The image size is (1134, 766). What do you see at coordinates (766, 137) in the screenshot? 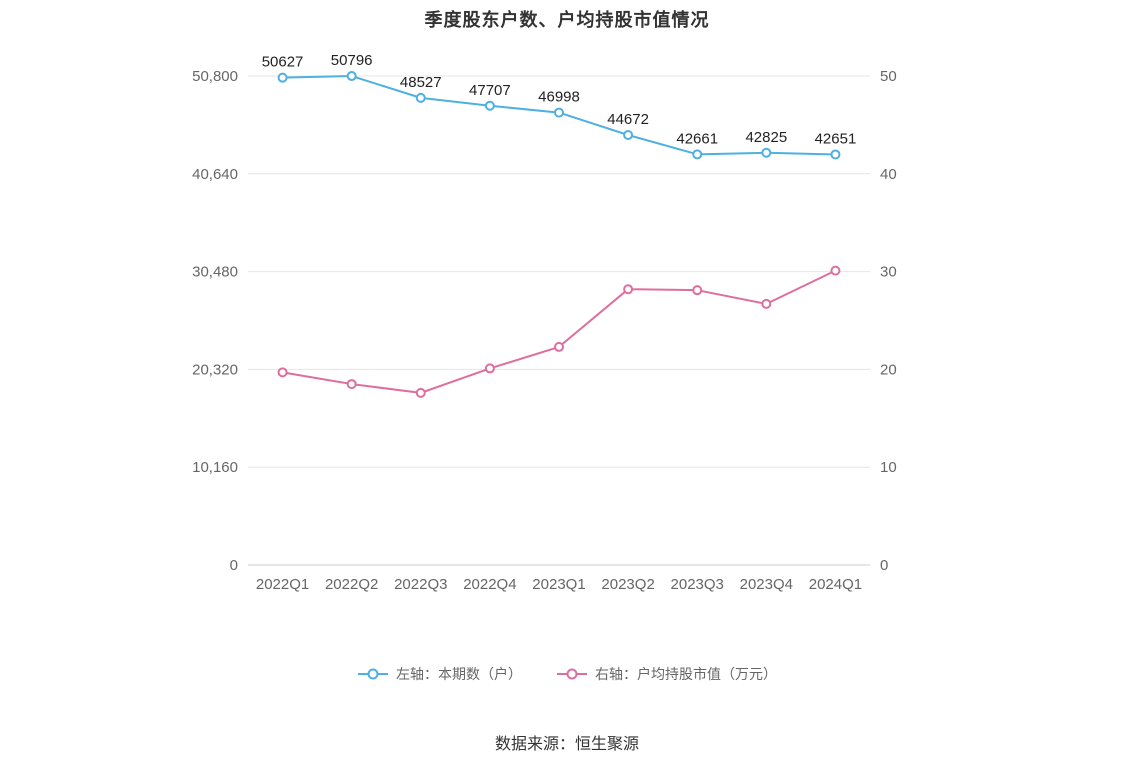
I see `data-label: 42825` at bounding box center [766, 137].